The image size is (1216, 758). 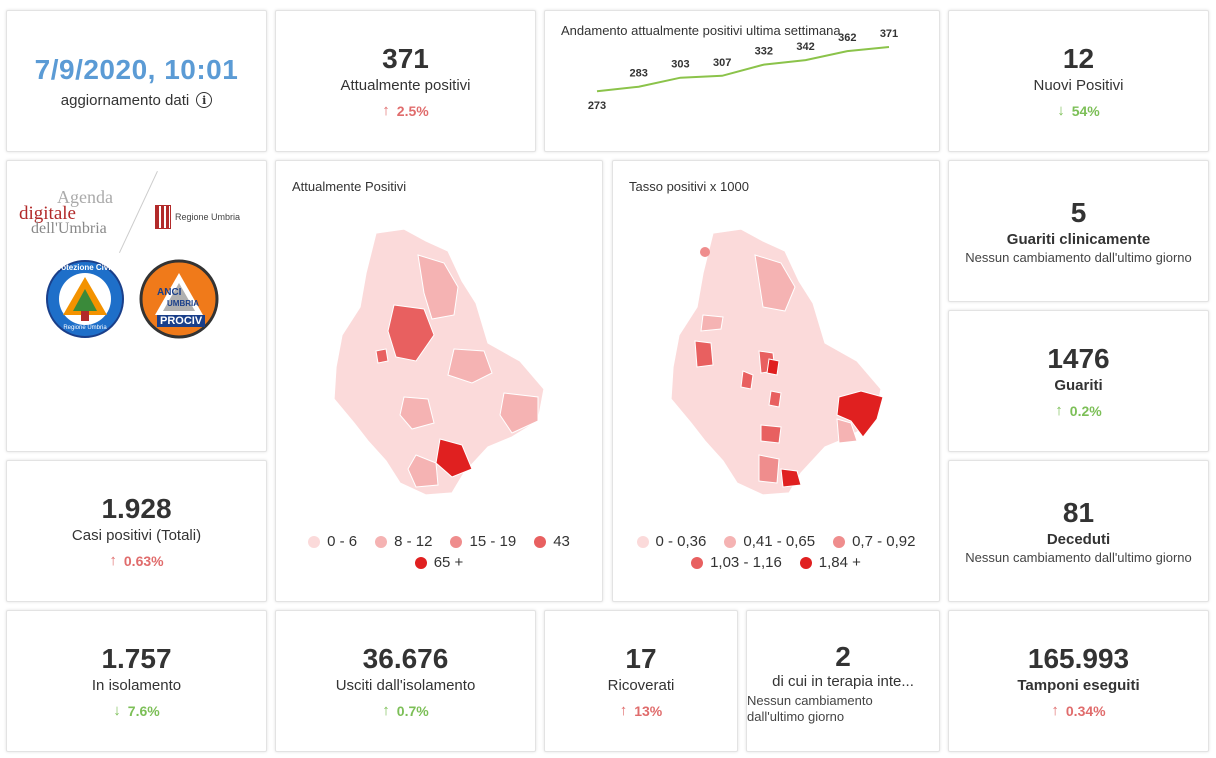 What do you see at coordinates (860, 414) in the screenshot?
I see `map2-area-east` at bounding box center [860, 414].